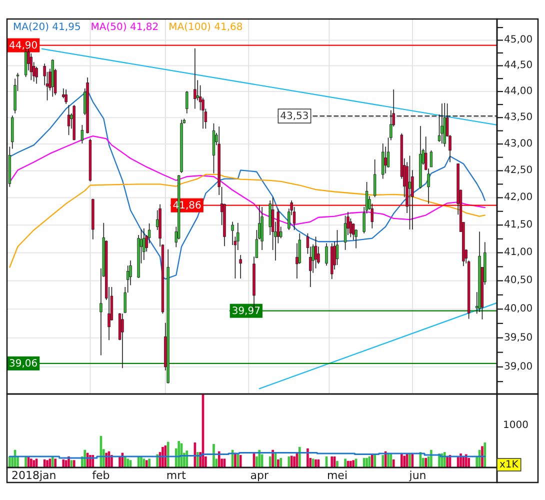 The image size is (545, 500). I want to click on y-tick-label: 40,50, so click(518, 280).